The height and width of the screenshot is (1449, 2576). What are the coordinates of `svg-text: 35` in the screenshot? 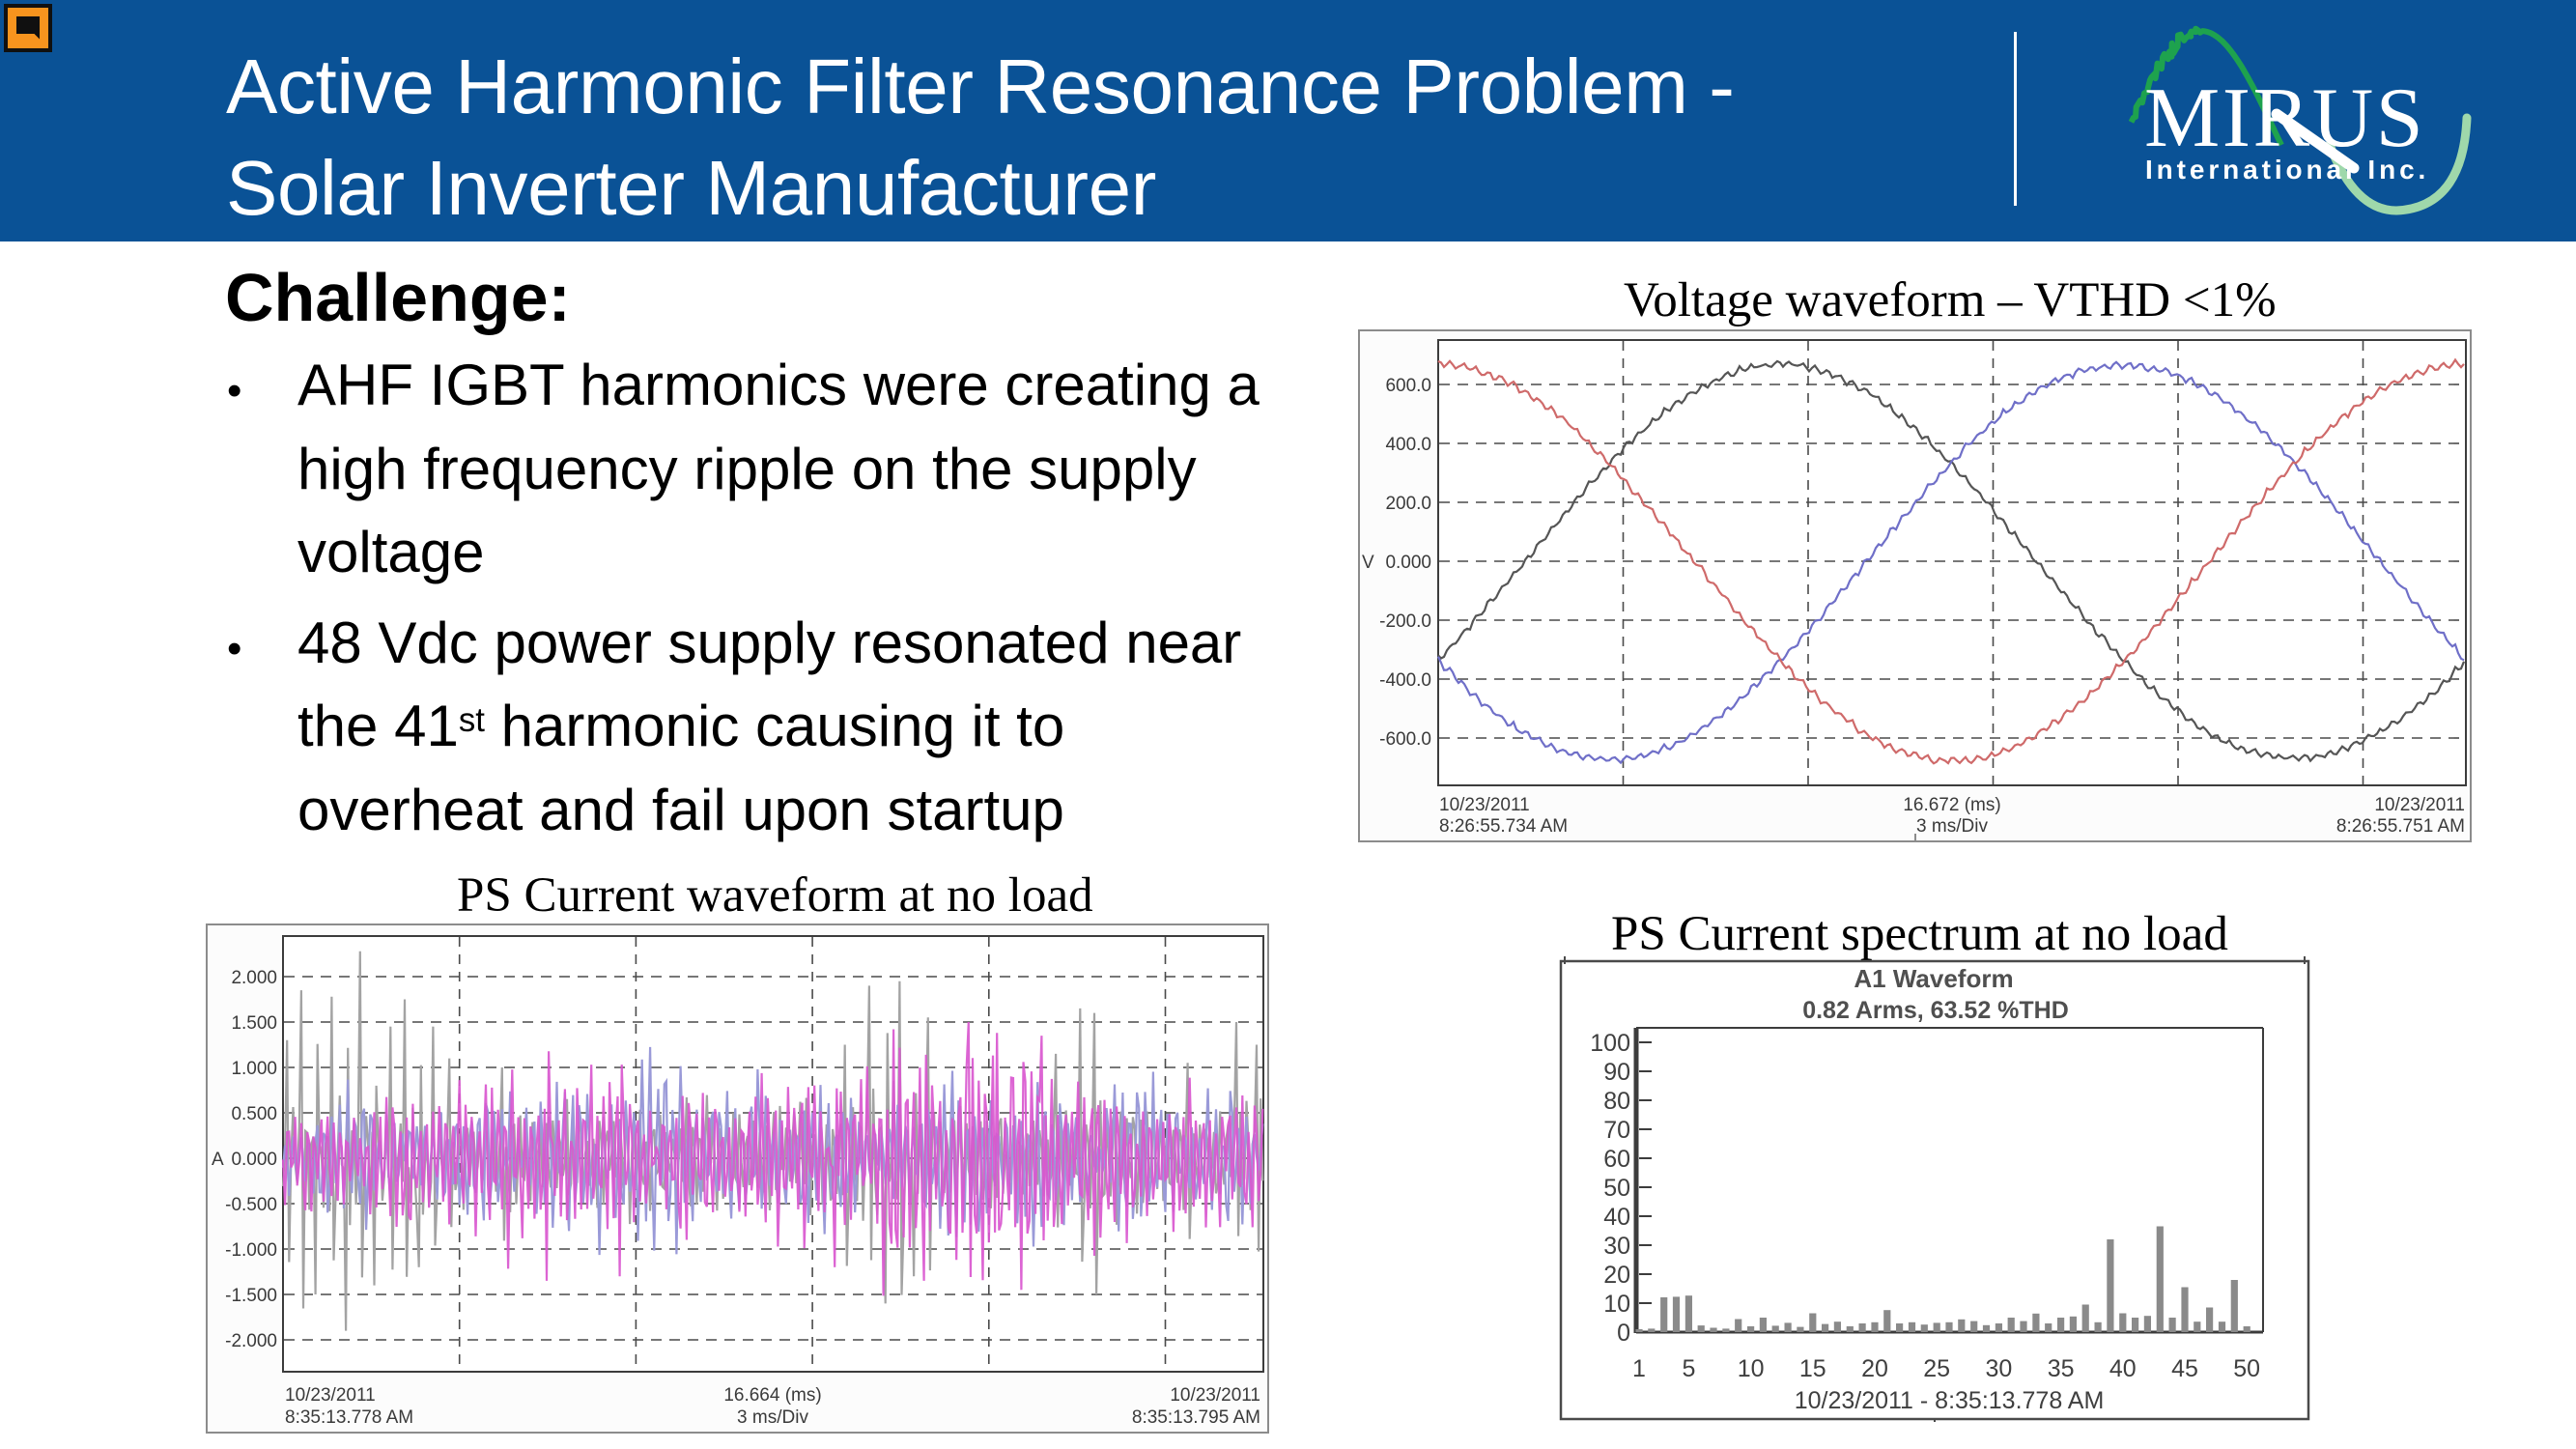 It's located at (2061, 1368).